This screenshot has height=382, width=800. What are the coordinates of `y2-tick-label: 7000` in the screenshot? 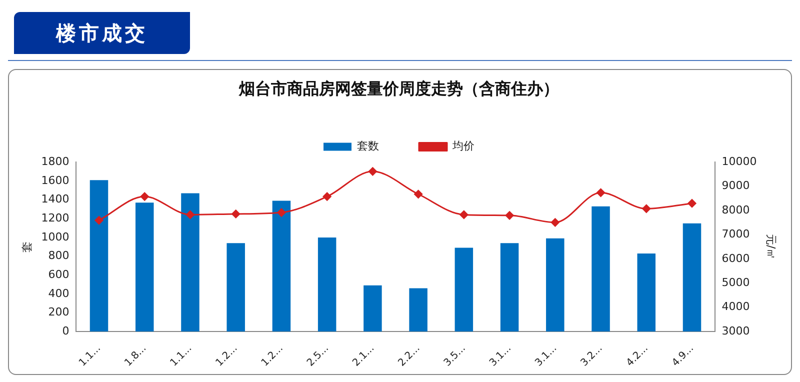 It's located at (736, 234).